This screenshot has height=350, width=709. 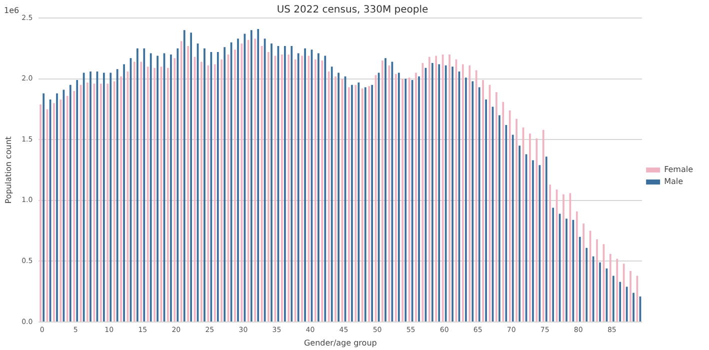 I want to click on legend-label: Male, so click(x=674, y=181).